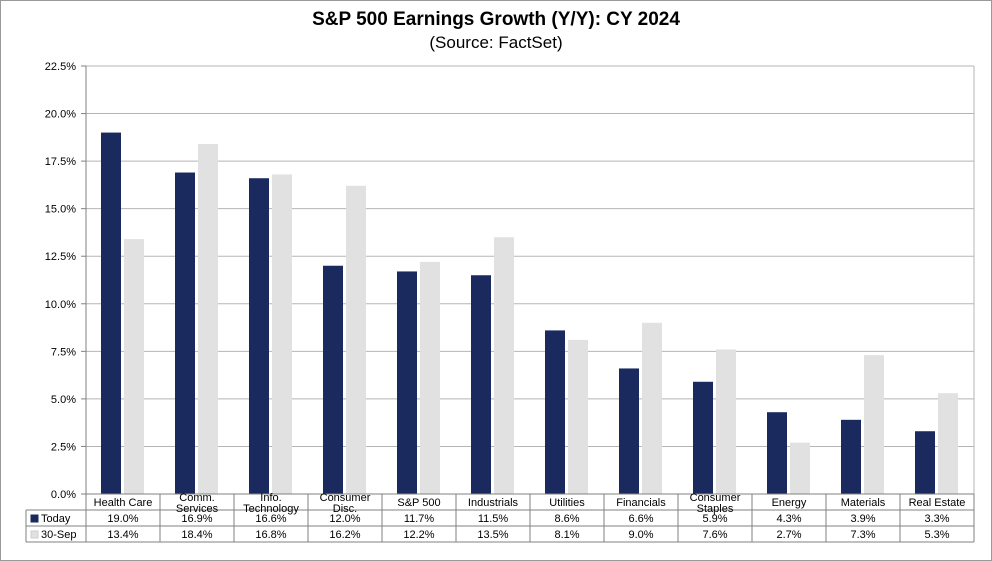  What do you see at coordinates (63, 352) in the screenshot?
I see `y-tick-label: 7.5%` at bounding box center [63, 352].